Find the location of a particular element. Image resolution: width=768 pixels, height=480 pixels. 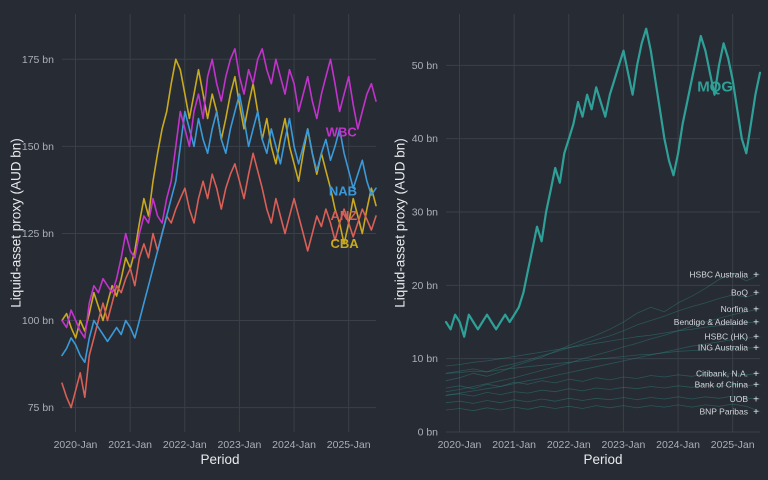

minor-series-label: HSBC Australia is located at coordinates (718, 274).